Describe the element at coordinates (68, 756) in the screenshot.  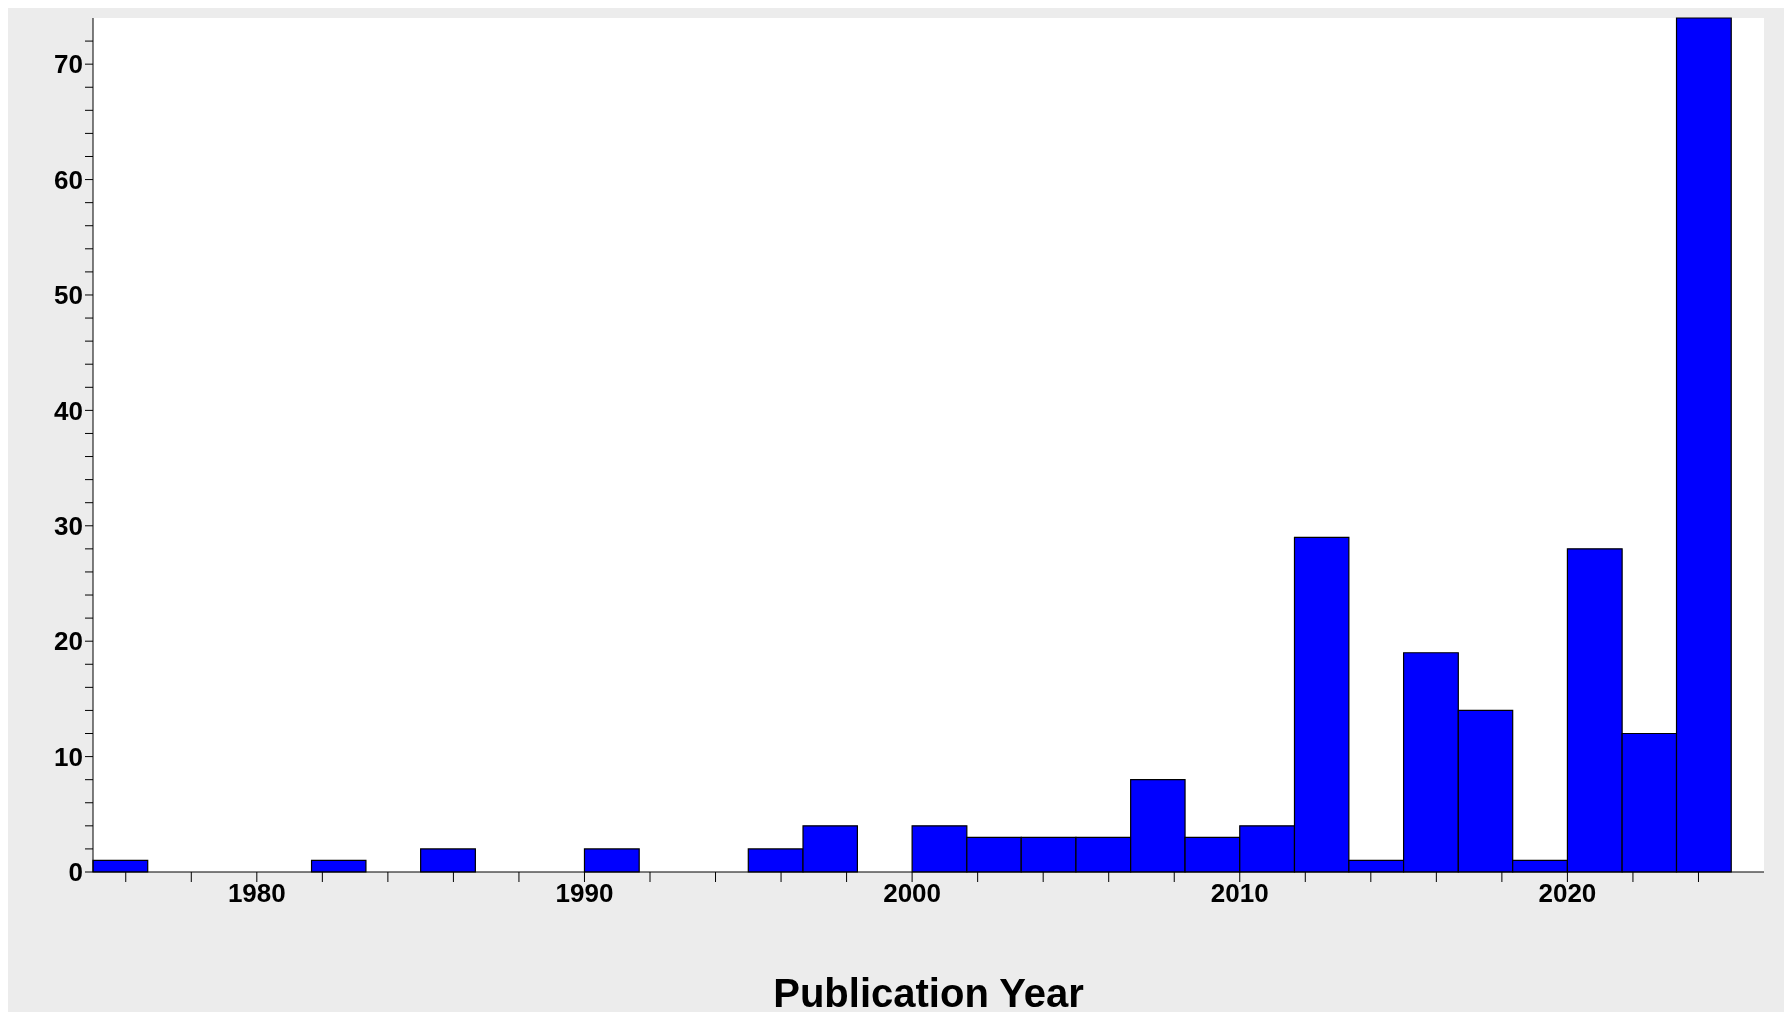
I see `y-tick-label: 10` at that location.